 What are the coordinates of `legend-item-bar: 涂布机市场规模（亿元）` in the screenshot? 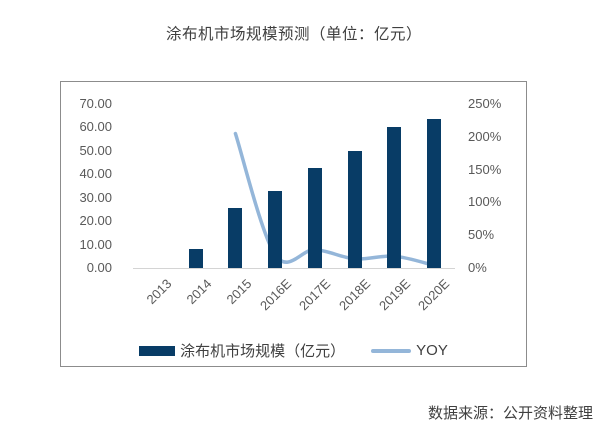 It's located at (242, 350).